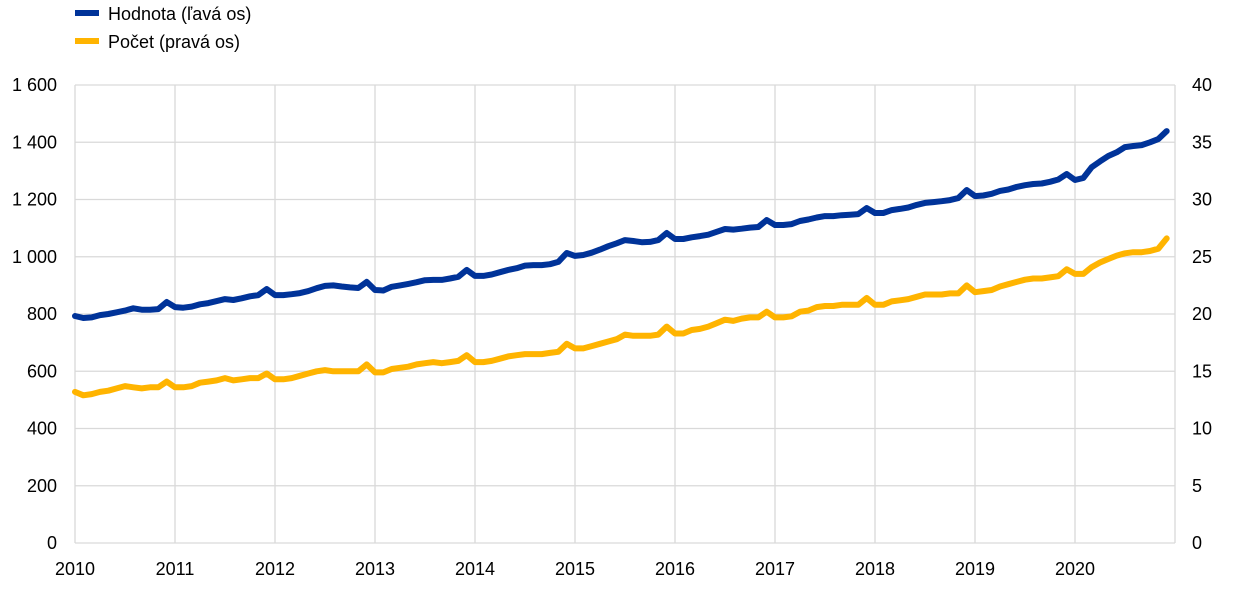 This screenshot has width=1240, height=589. What do you see at coordinates (75, 569) in the screenshot?
I see `x-tick-label: 2010` at bounding box center [75, 569].